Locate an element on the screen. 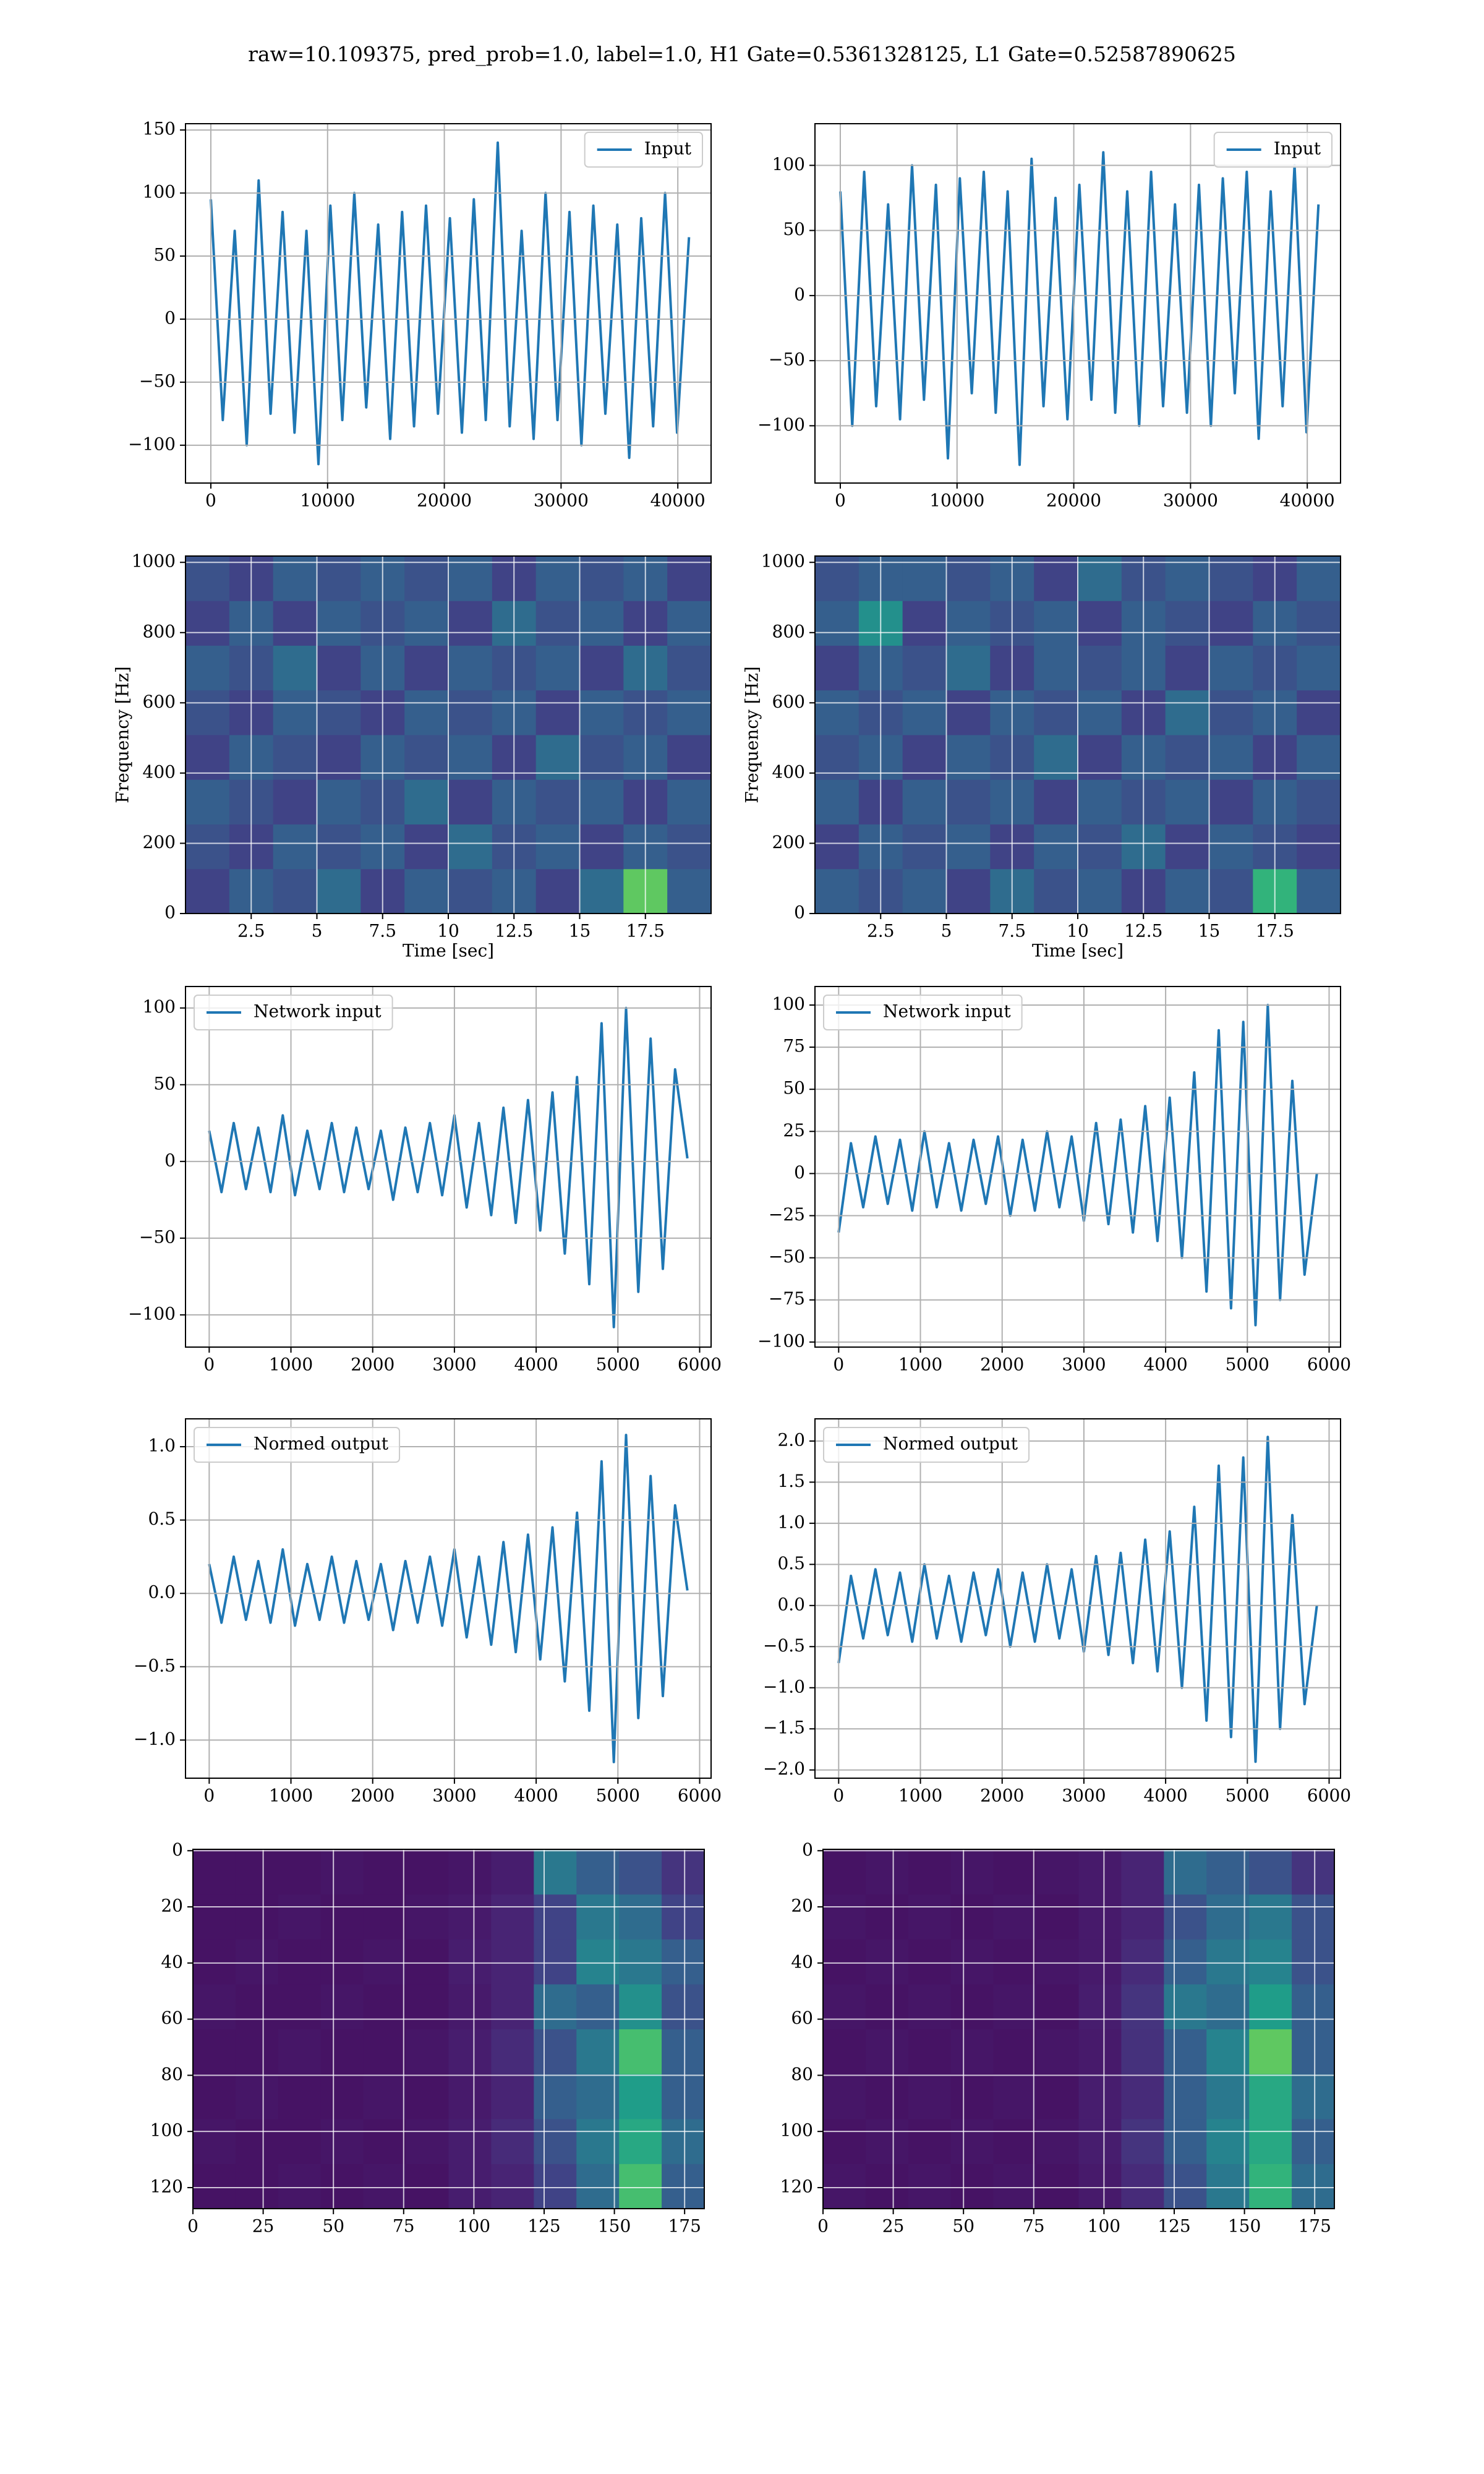 This screenshot has height=2474, width=1484. legend: Network input is located at coordinates (923, 1013).